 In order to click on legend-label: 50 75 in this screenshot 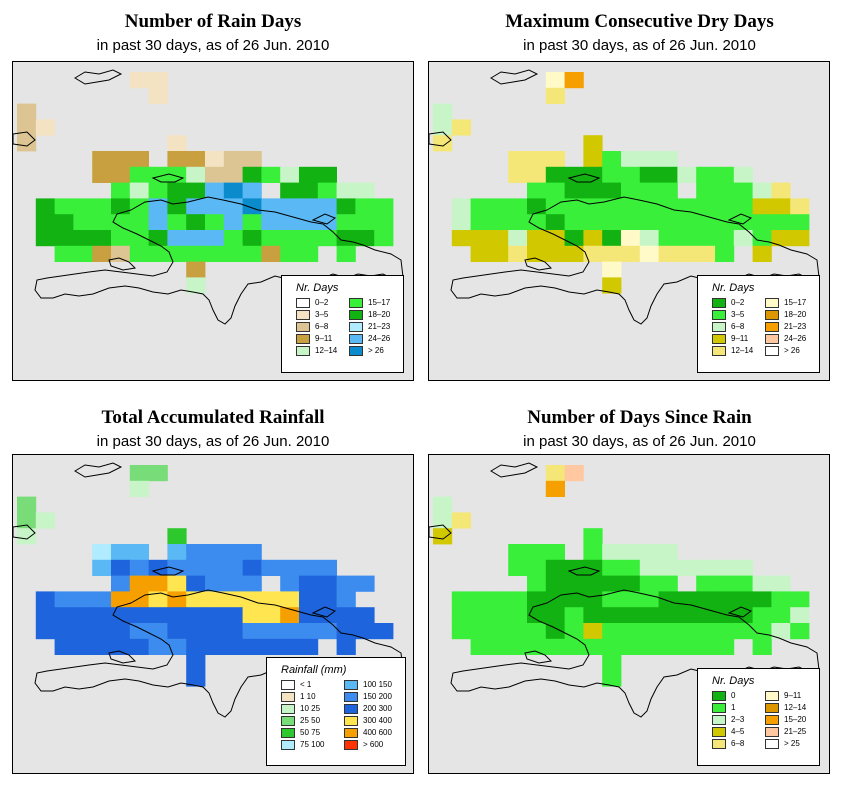, I will do `click(310, 732)`.